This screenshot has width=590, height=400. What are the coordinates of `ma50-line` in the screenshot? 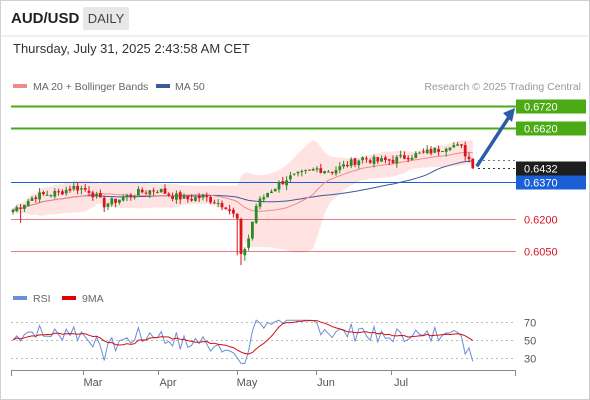 It's located at (242, 185).